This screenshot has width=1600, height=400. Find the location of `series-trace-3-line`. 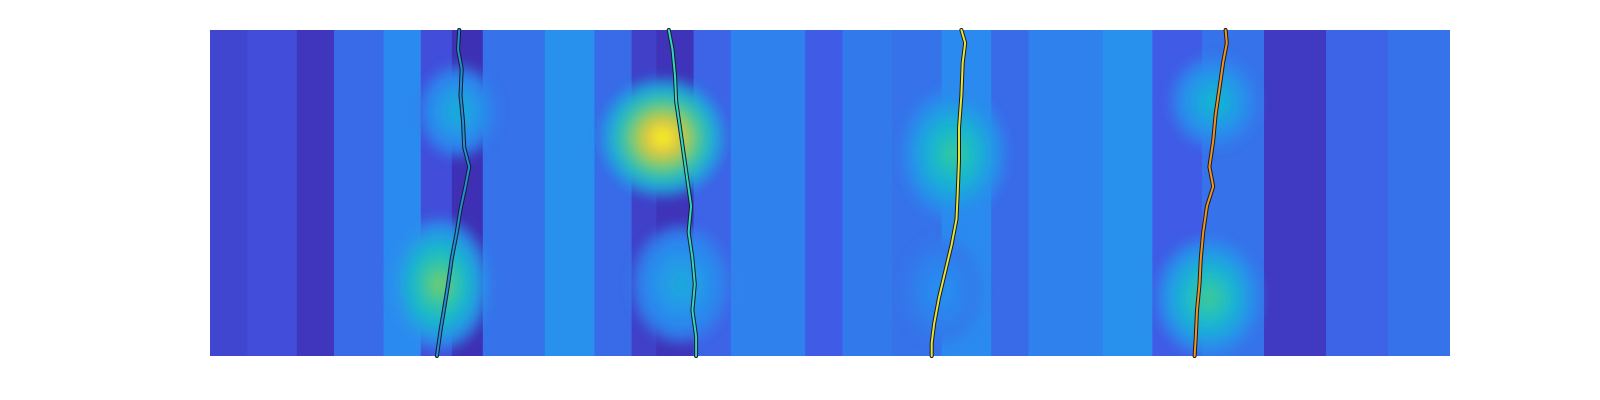

series-trace-3-line is located at coordinates (948, 193).